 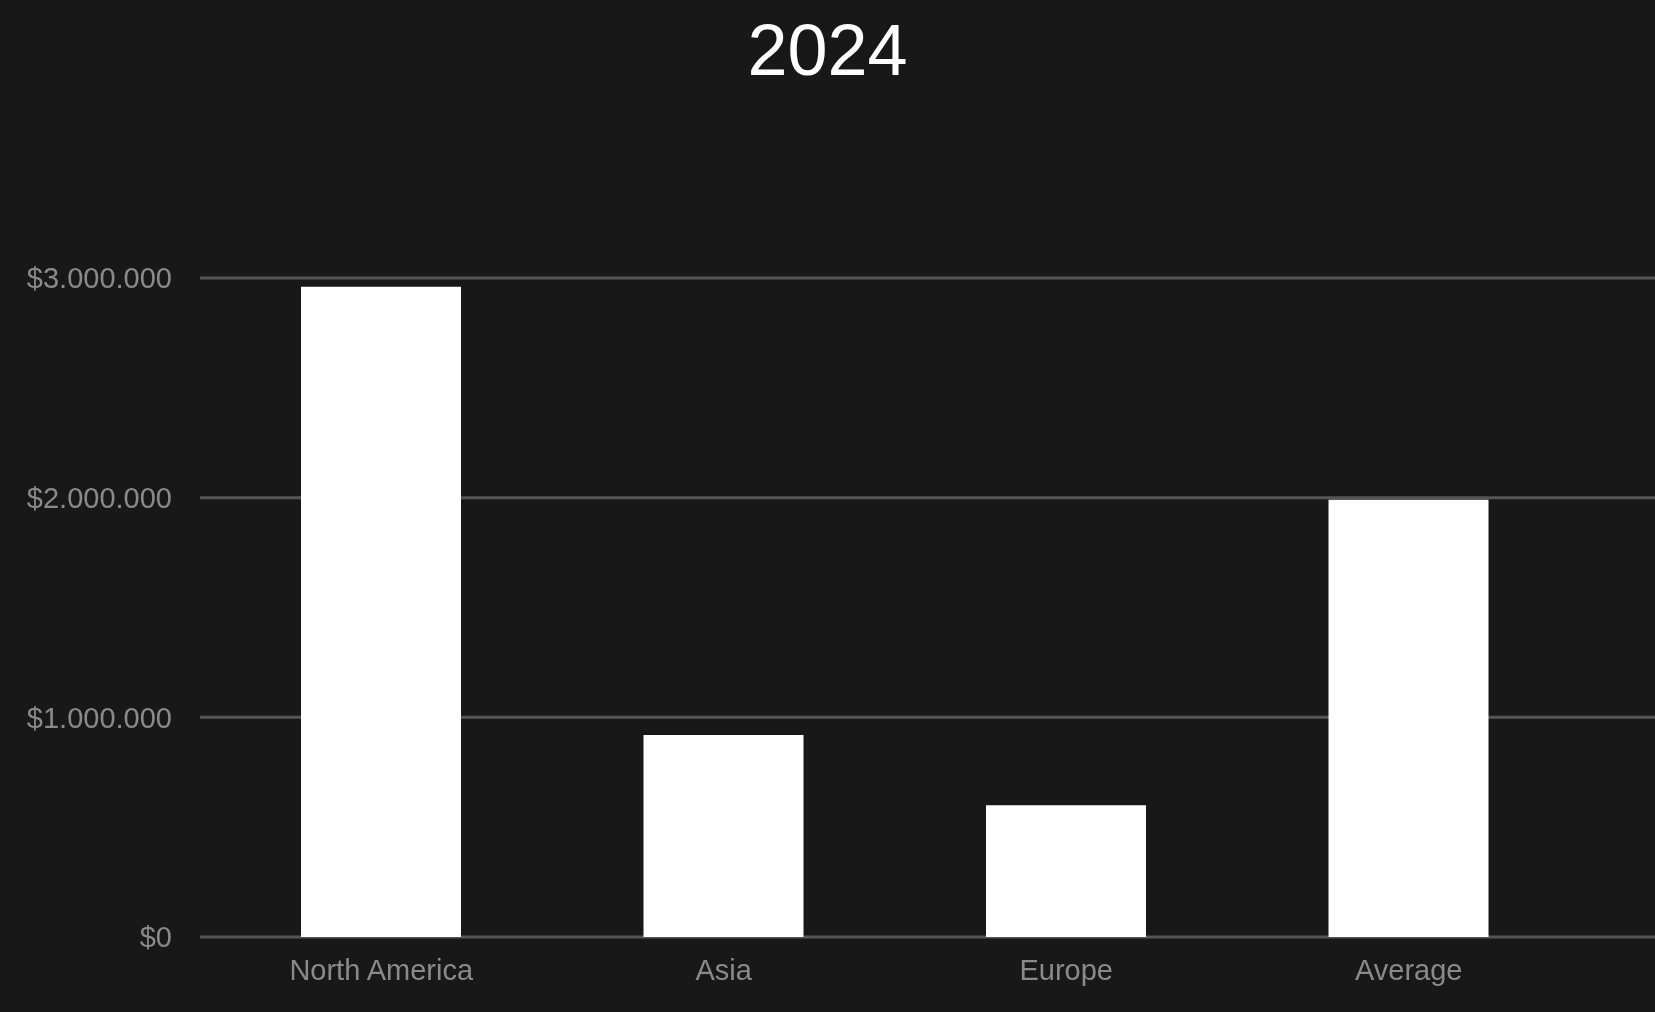 I want to click on x-tick-label: Asia, so click(x=724, y=969).